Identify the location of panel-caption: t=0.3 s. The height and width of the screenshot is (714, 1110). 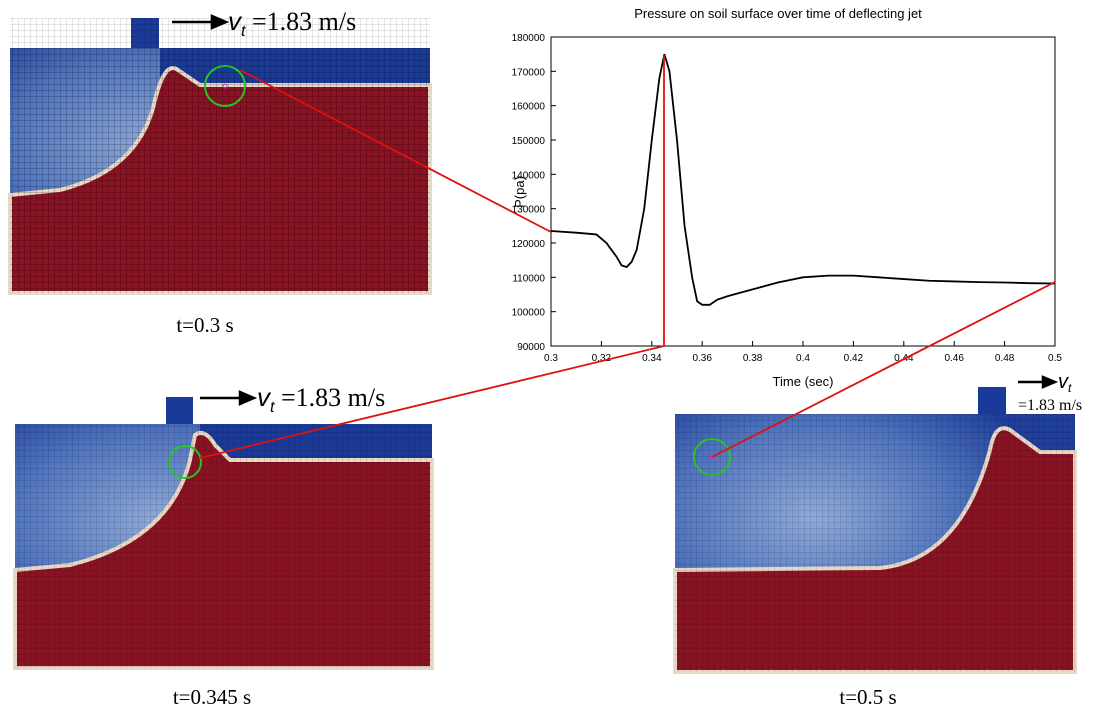
(204, 325).